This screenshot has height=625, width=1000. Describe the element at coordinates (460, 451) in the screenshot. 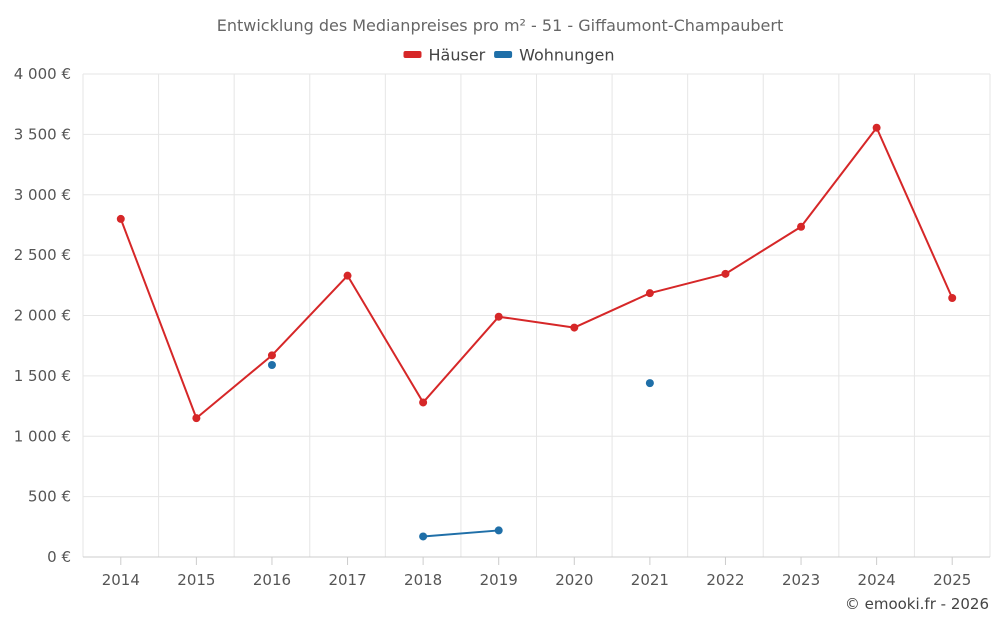

I see `series-wohnungen` at that location.